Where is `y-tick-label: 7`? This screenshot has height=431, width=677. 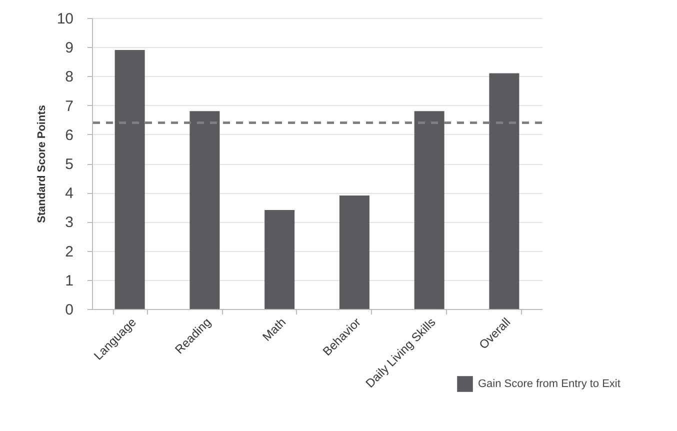
y-tick-label: 7 is located at coordinates (69, 106).